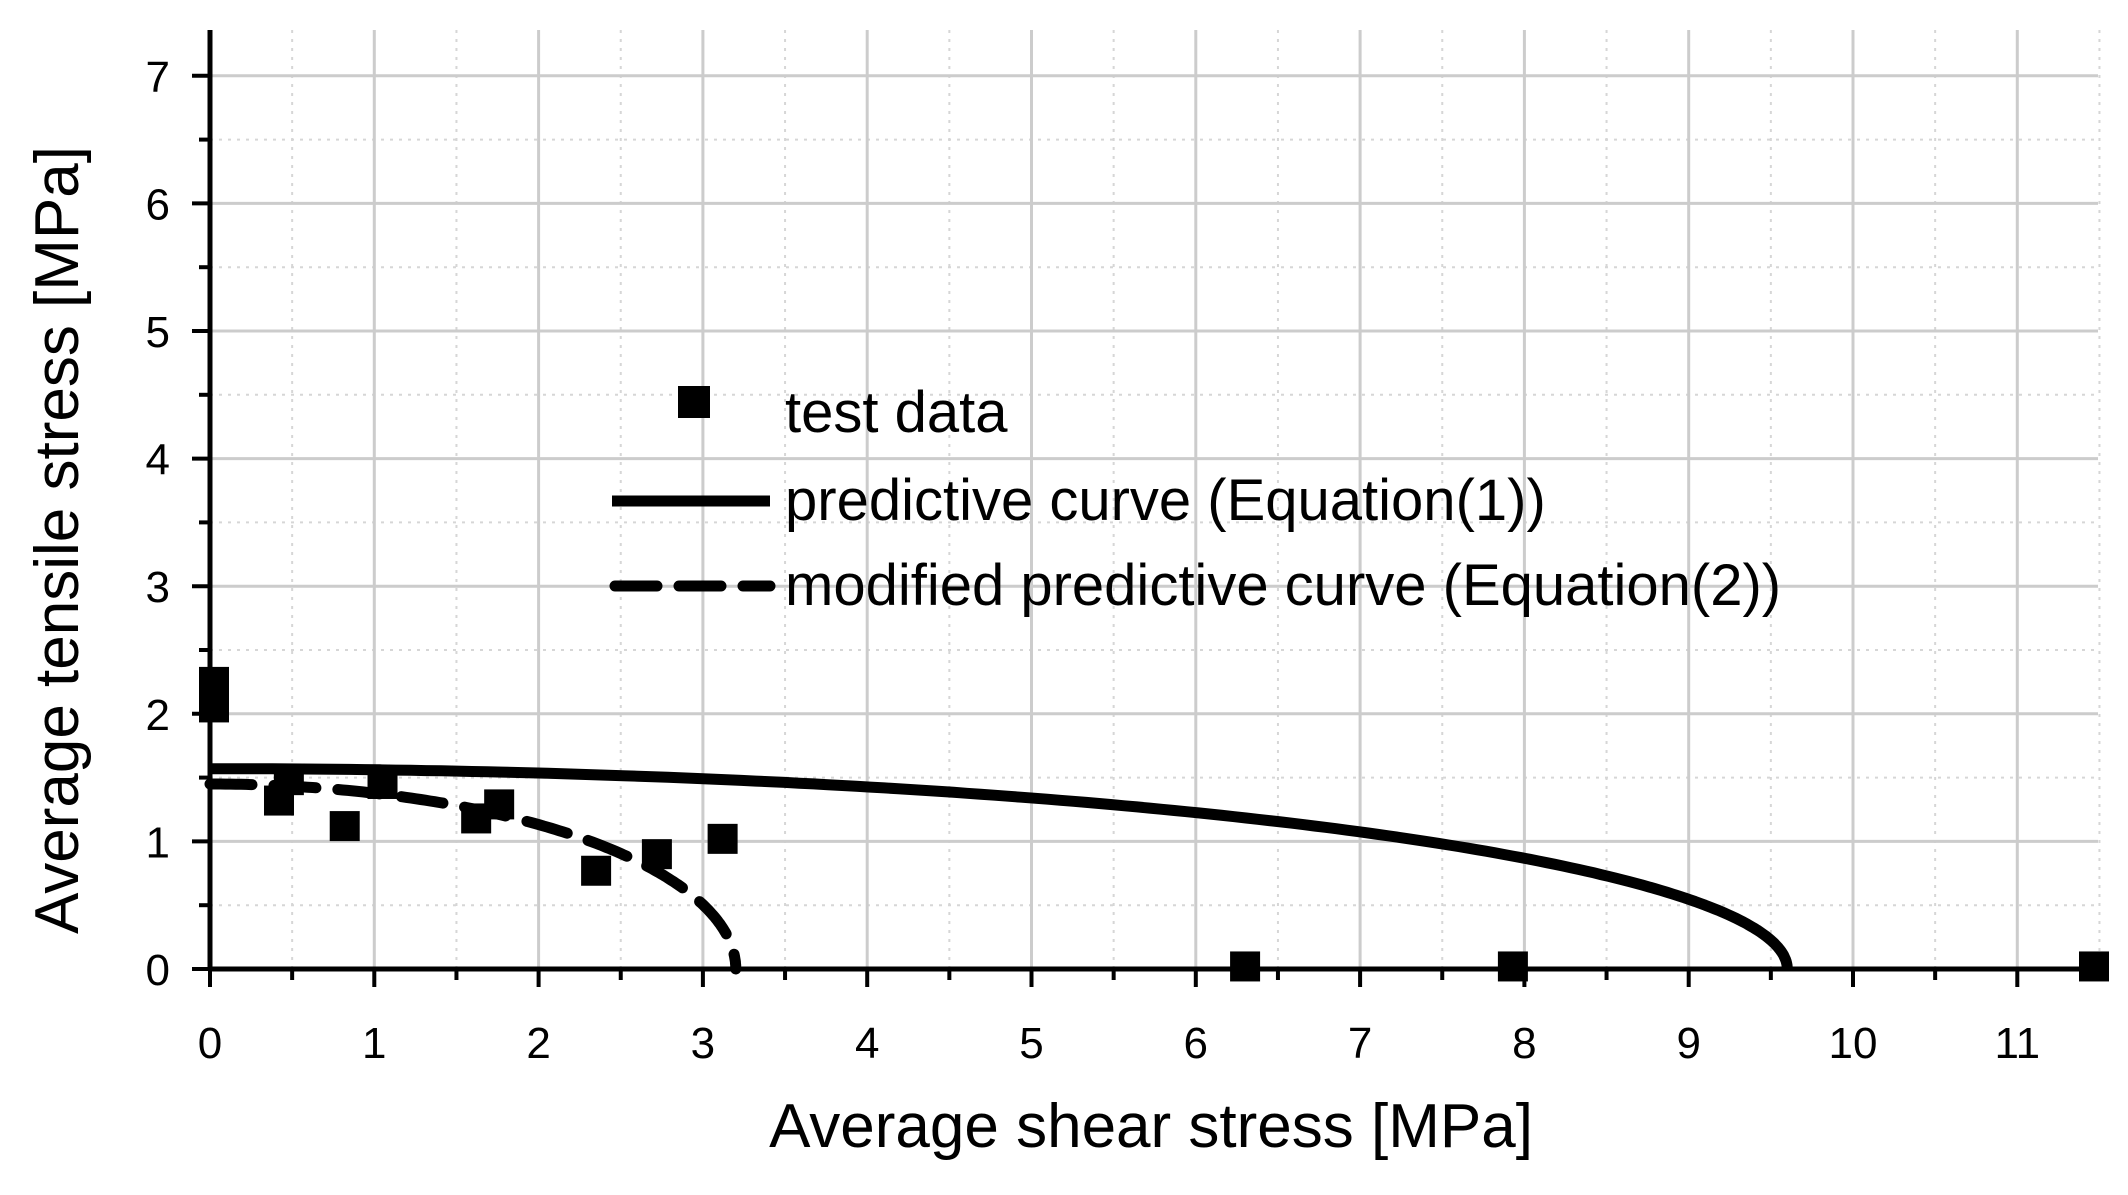  What do you see at coordinates (210, 1043) in the screenshot?
I see `x-tick-label: 0` at bounding box center [210, 1043].